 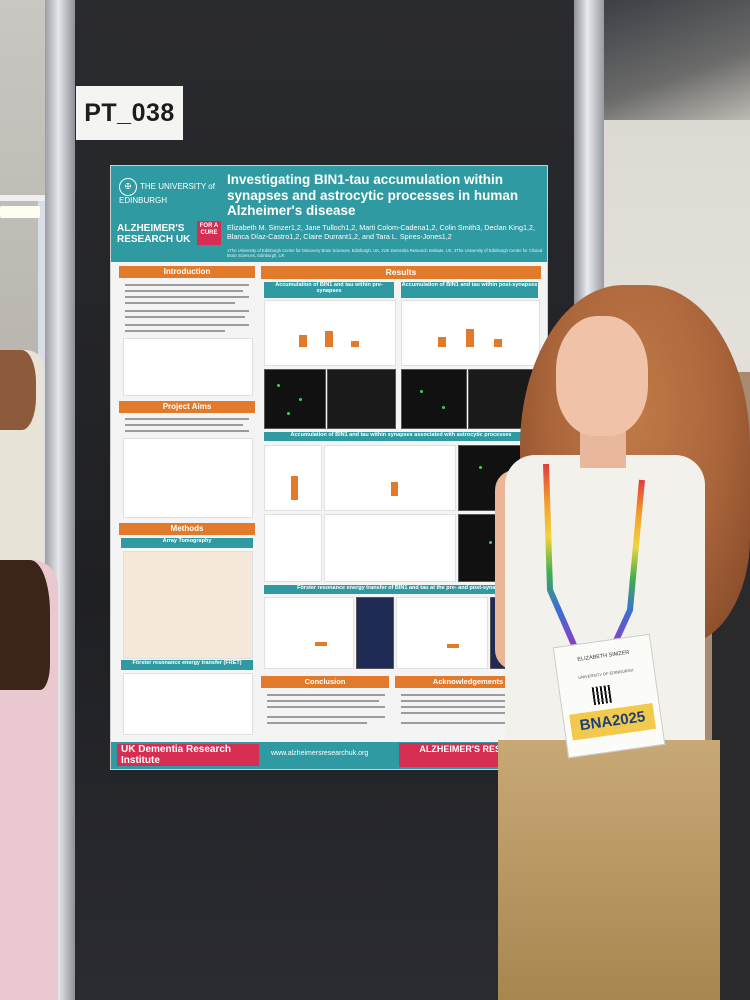 What do you see at coordinates (187, 272) in the screenshot?
I see `introduction-heading: Introduction` at bounding box center [187, 272].